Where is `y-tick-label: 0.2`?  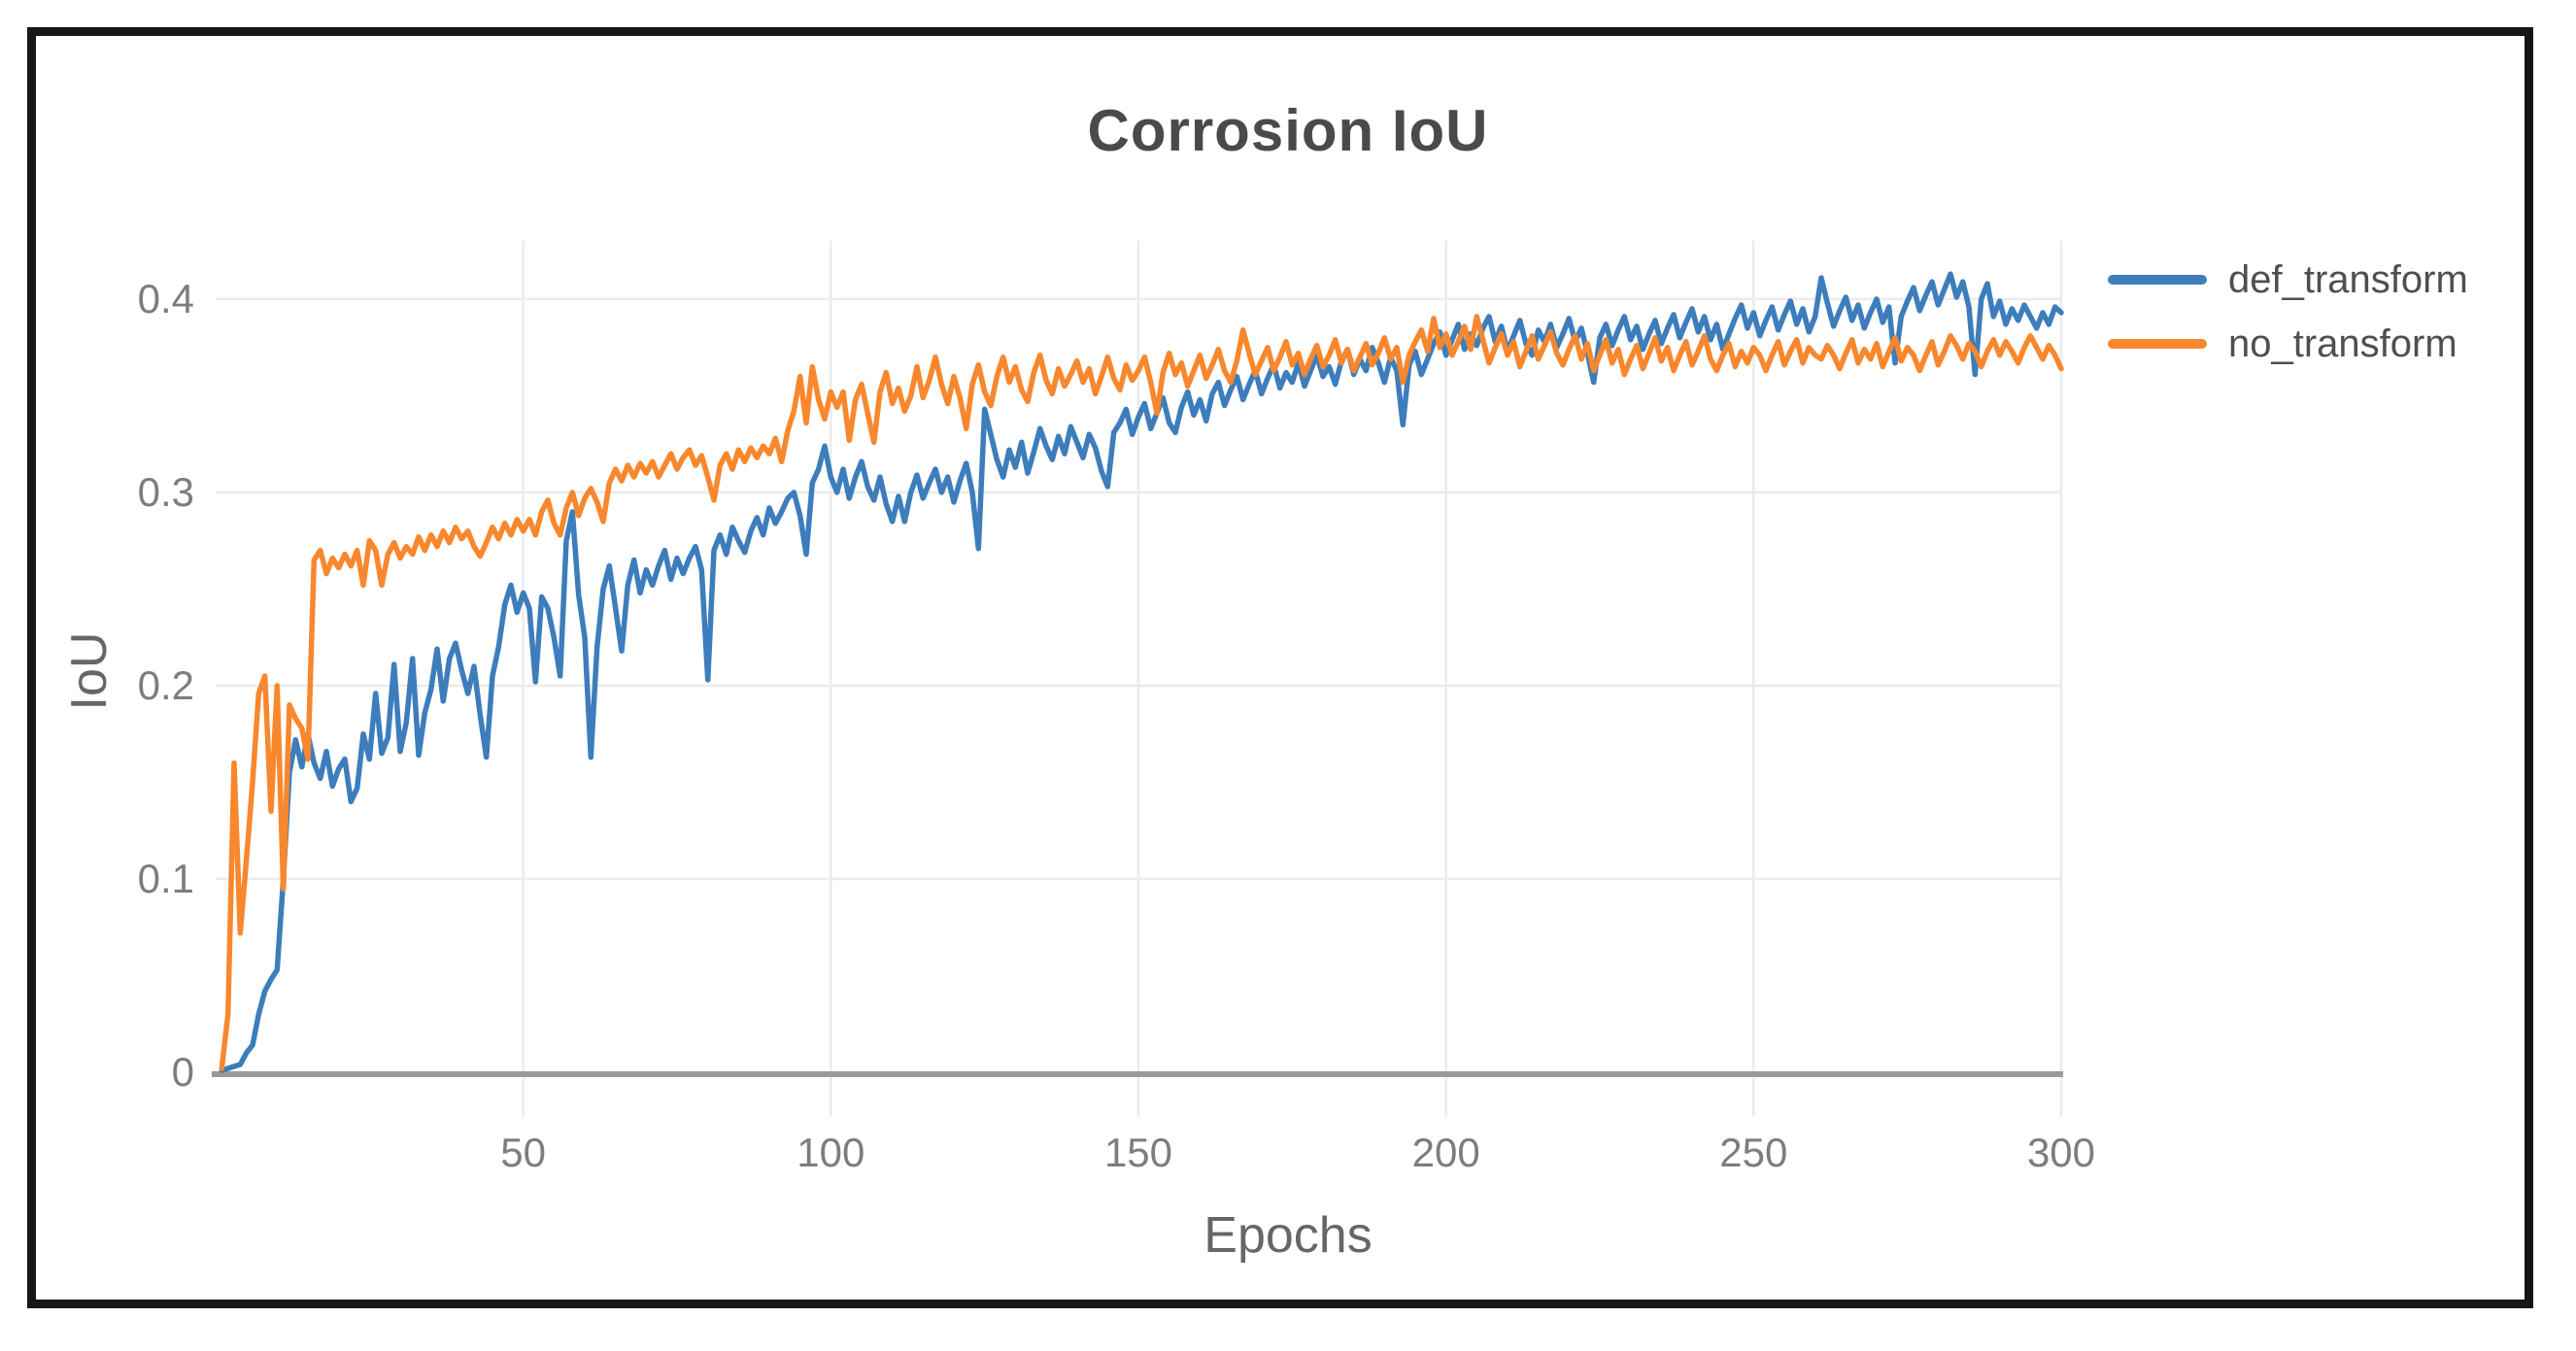
y-tick-label: 0.2 is located at coordinates (165, 685).